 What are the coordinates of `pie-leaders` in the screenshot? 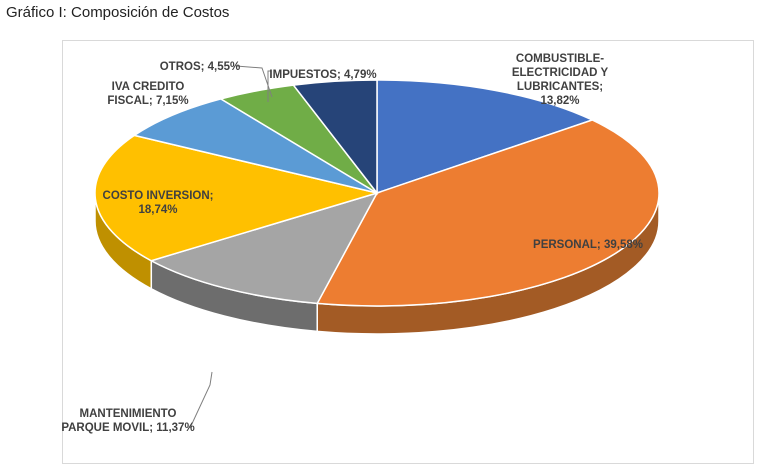 It's located at (231, 247).